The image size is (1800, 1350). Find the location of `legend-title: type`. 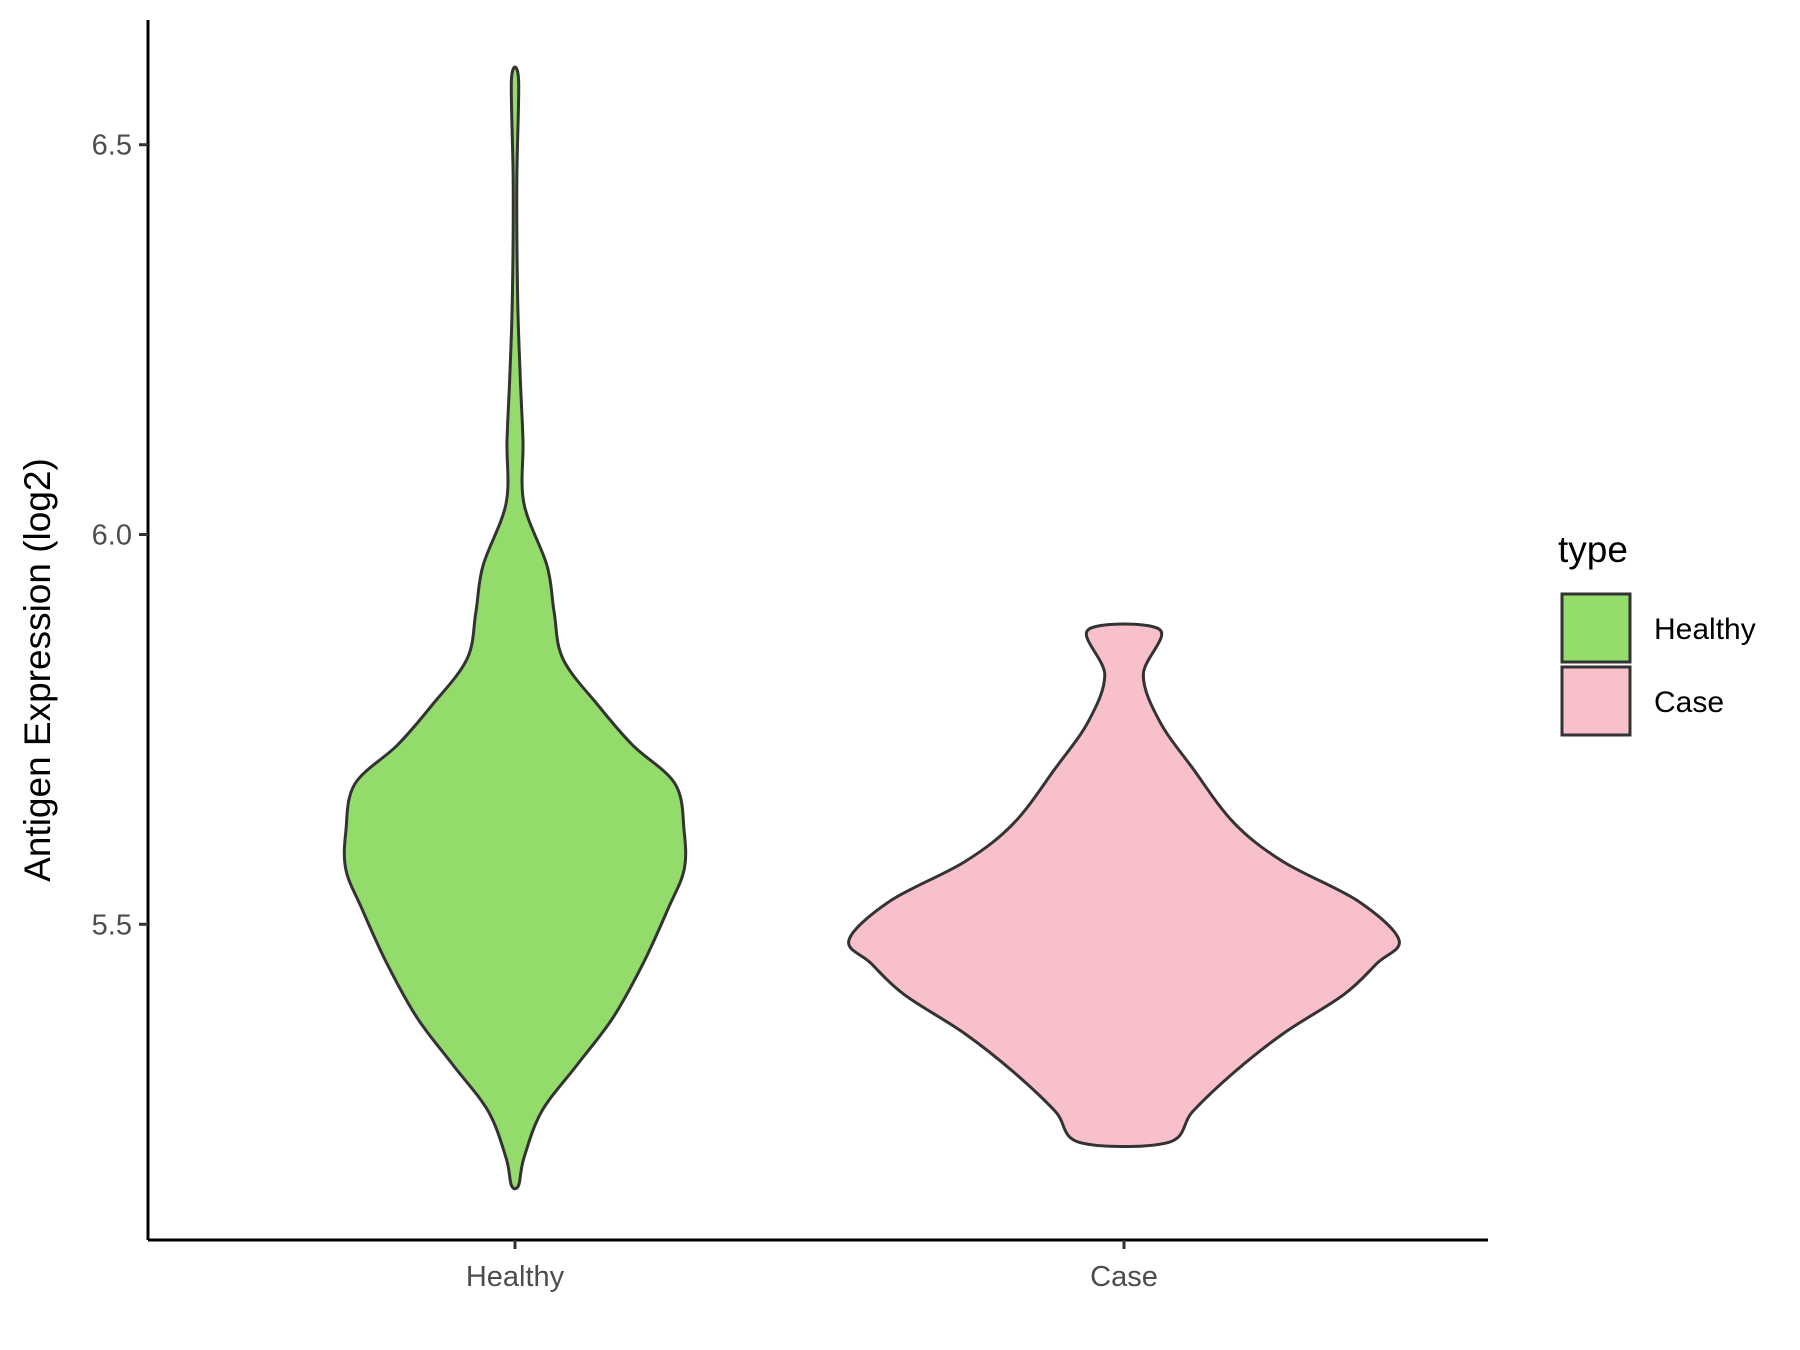

legend-title: type is located at coordinates (1593, 549).